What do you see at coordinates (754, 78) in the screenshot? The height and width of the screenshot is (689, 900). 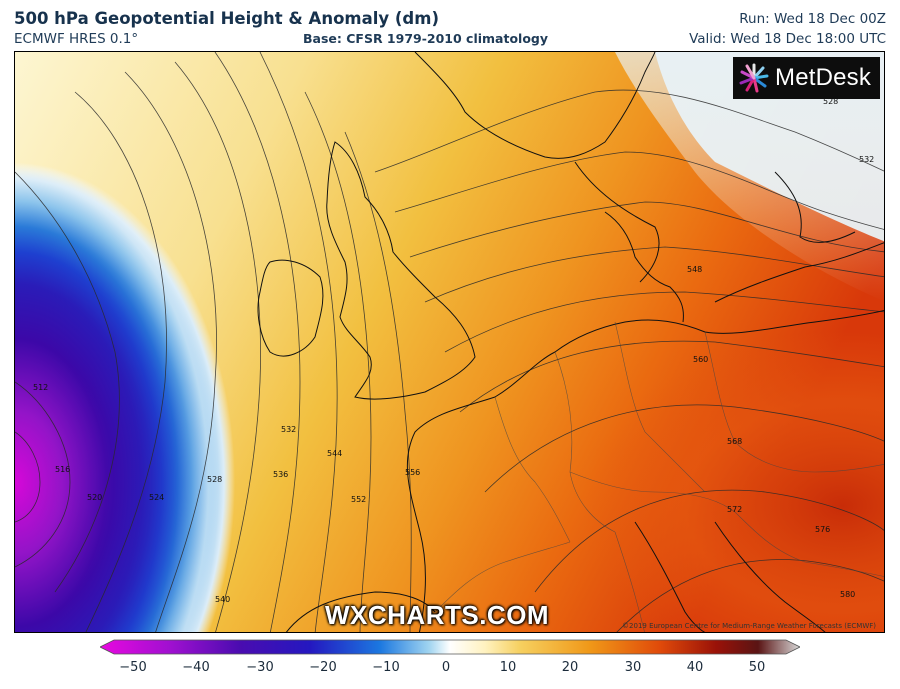 I see `metdesk-burst-icon` at bounding box center [754, 78].